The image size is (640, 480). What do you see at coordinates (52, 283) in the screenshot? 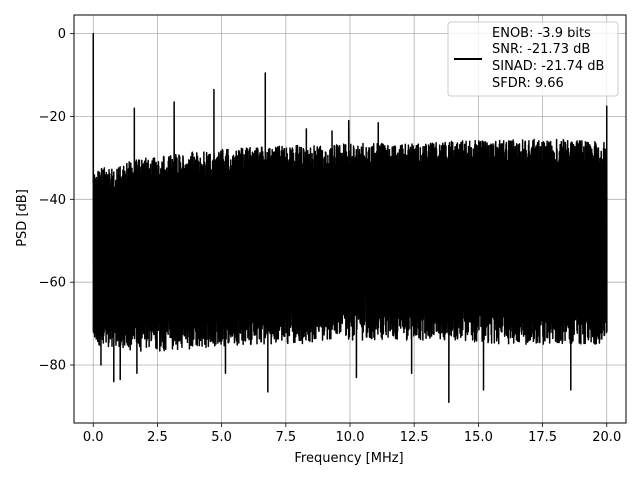
I see `y-tick-label: −60` at bounding box center [52, 283].